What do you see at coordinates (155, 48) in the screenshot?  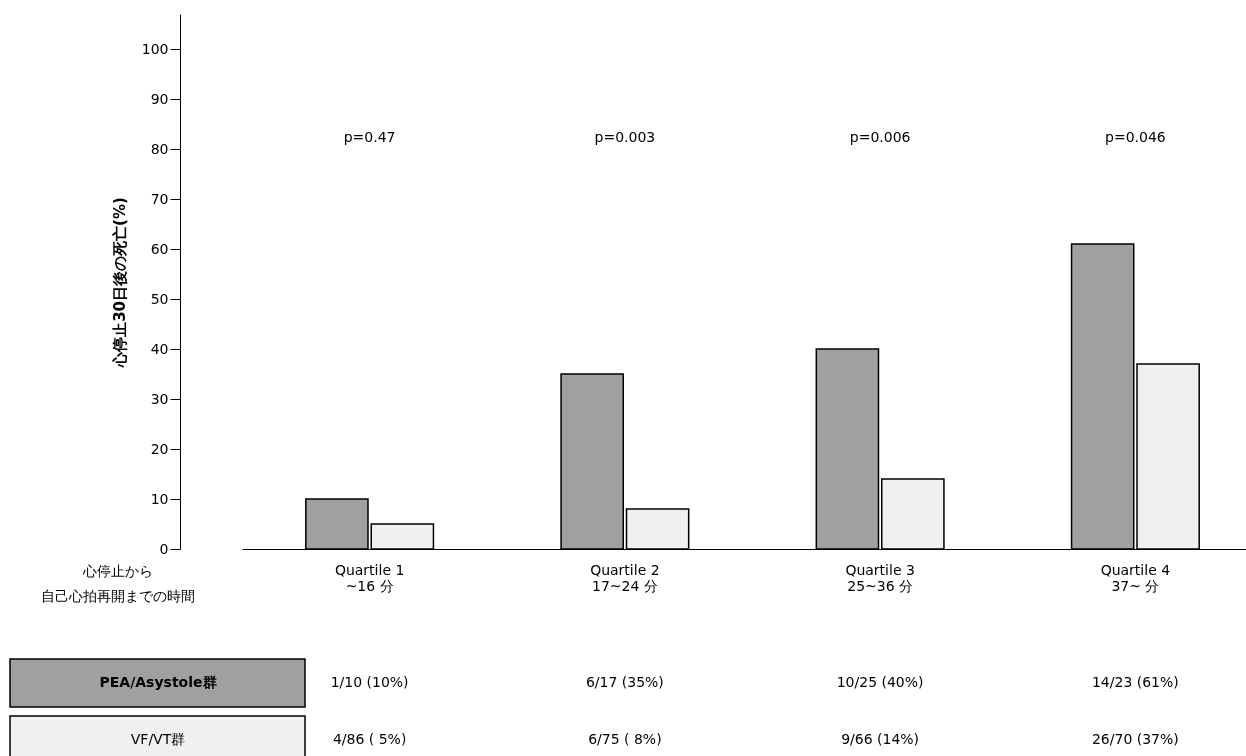 I see `y-tick-label: 100` at bounding box center [155, 48].